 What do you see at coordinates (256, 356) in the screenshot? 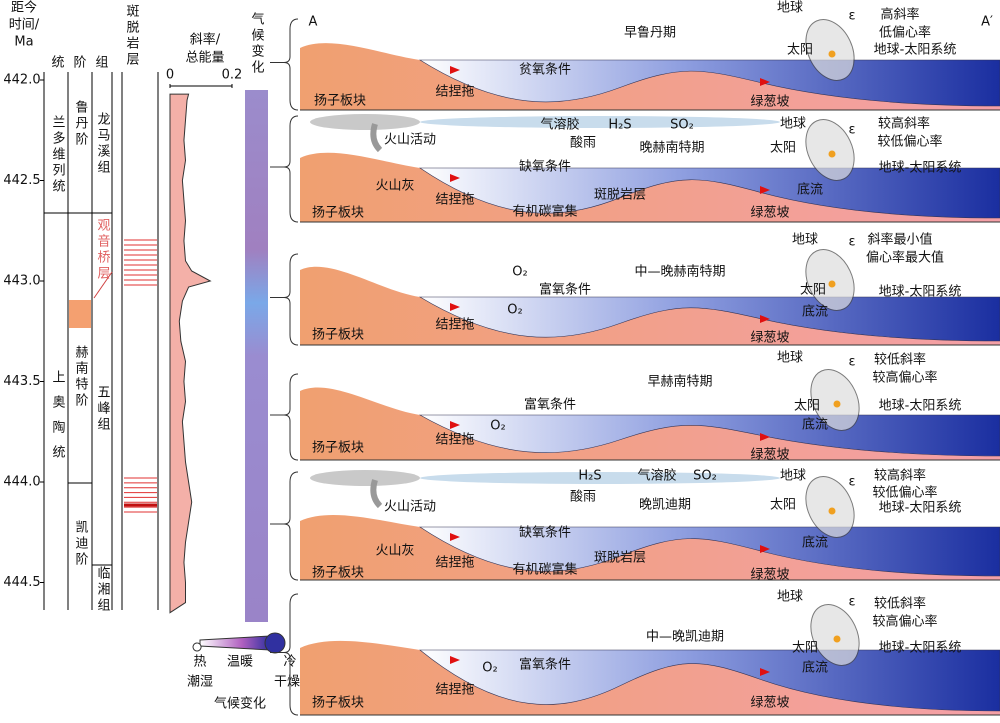
I see `climate-bar` at bounding box center [256, 356].